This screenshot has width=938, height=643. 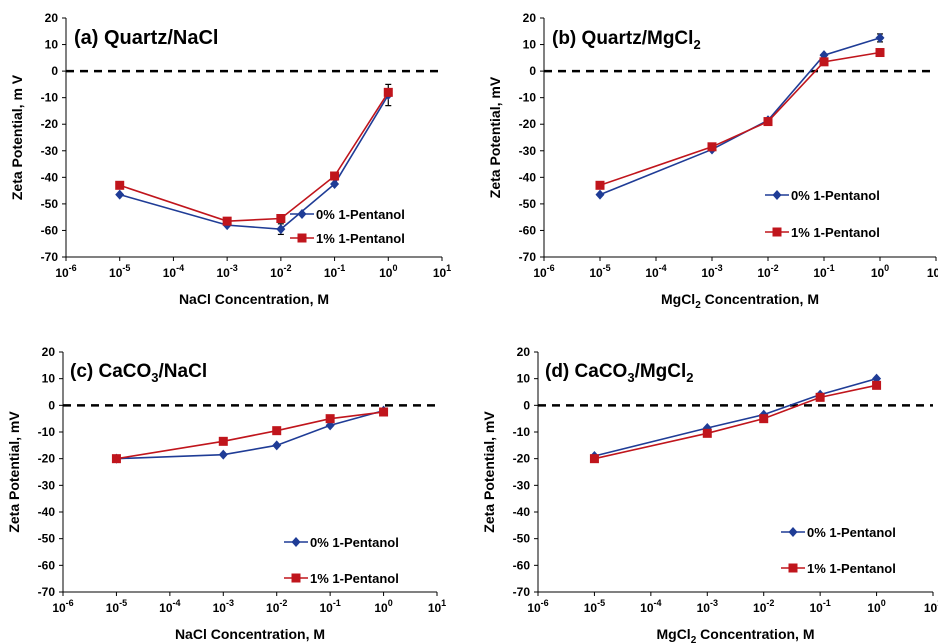 What do you see at coordinates (630, 377) in the screenshot?
I see `chart-title-subscript: 3` at bounding box center [630, 377].